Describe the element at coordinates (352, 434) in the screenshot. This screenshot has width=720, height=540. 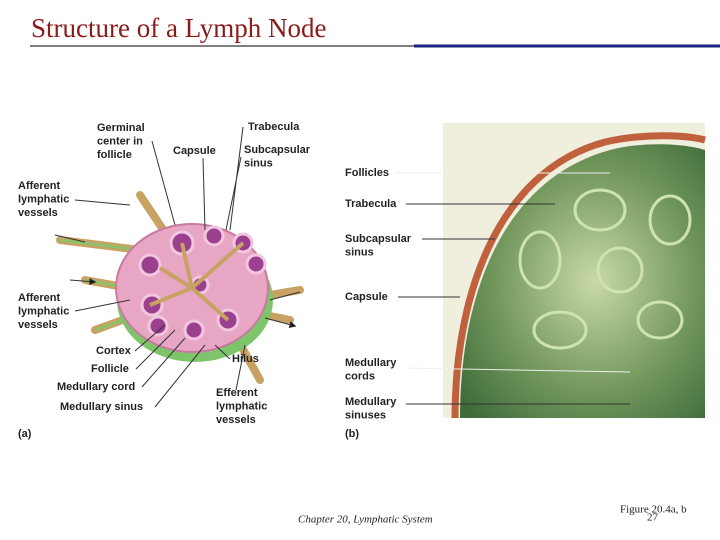
I see `panel-tag: (b)` at that location.